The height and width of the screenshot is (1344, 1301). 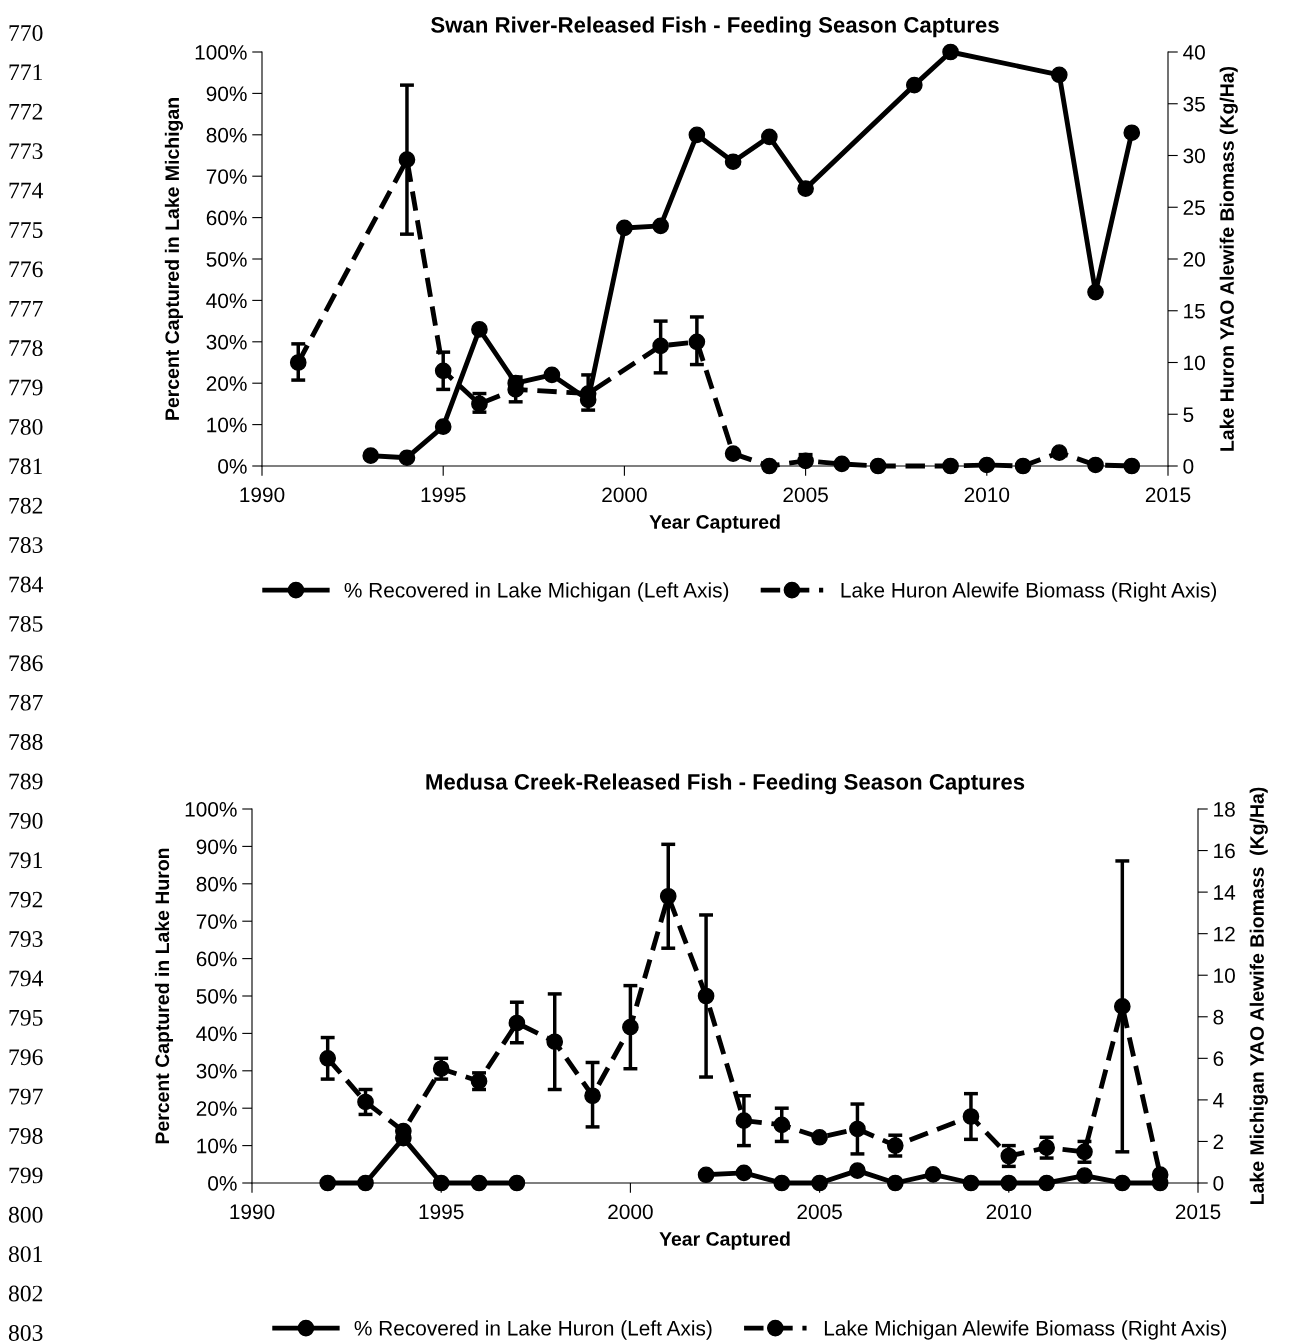 I want to click on y2-tick-label: 16, so click(x=1224, y=851).